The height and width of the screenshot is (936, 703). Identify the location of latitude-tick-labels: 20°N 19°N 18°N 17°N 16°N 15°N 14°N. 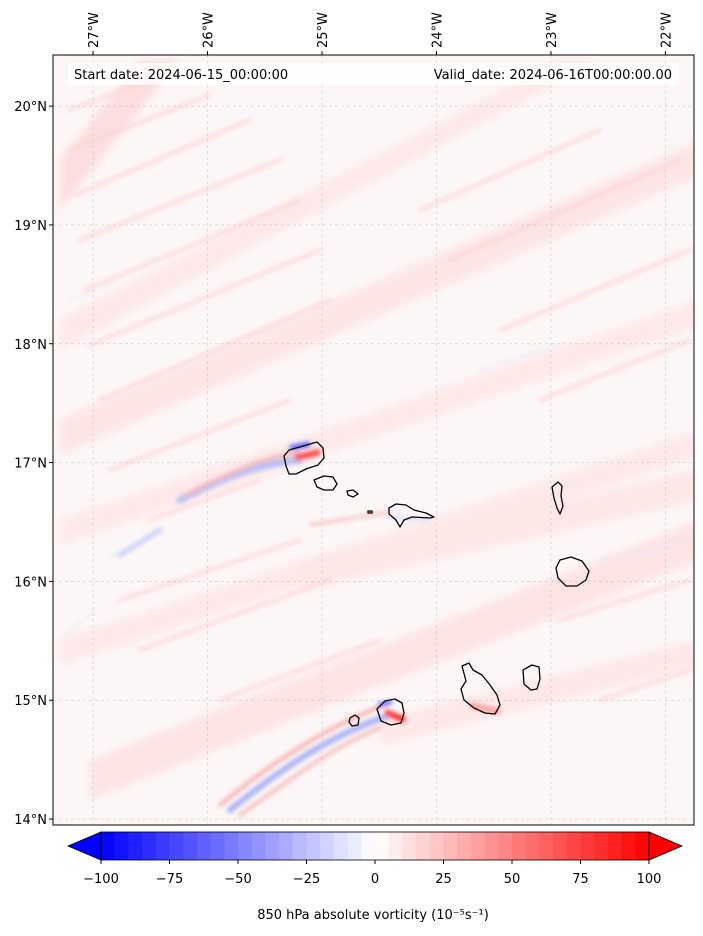
(30, 464).